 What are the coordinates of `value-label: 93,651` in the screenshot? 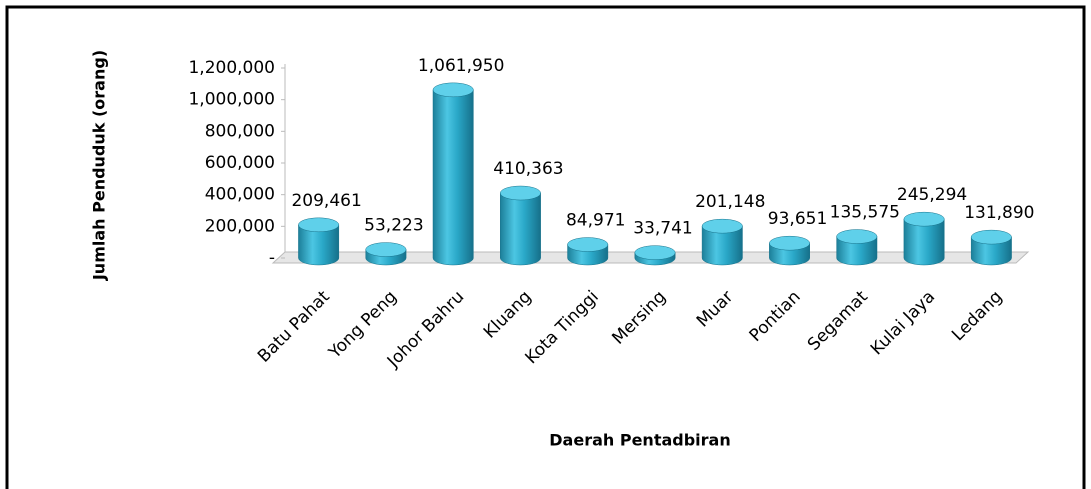 It's located at (797, 219).